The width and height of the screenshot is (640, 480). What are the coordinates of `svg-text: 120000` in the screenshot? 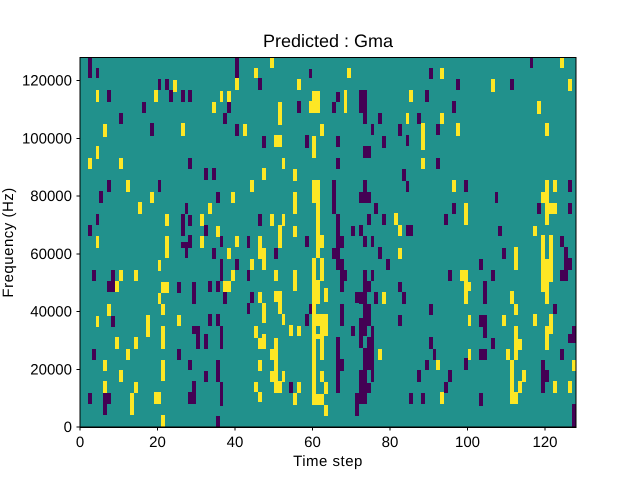 It's located at (47, 81).